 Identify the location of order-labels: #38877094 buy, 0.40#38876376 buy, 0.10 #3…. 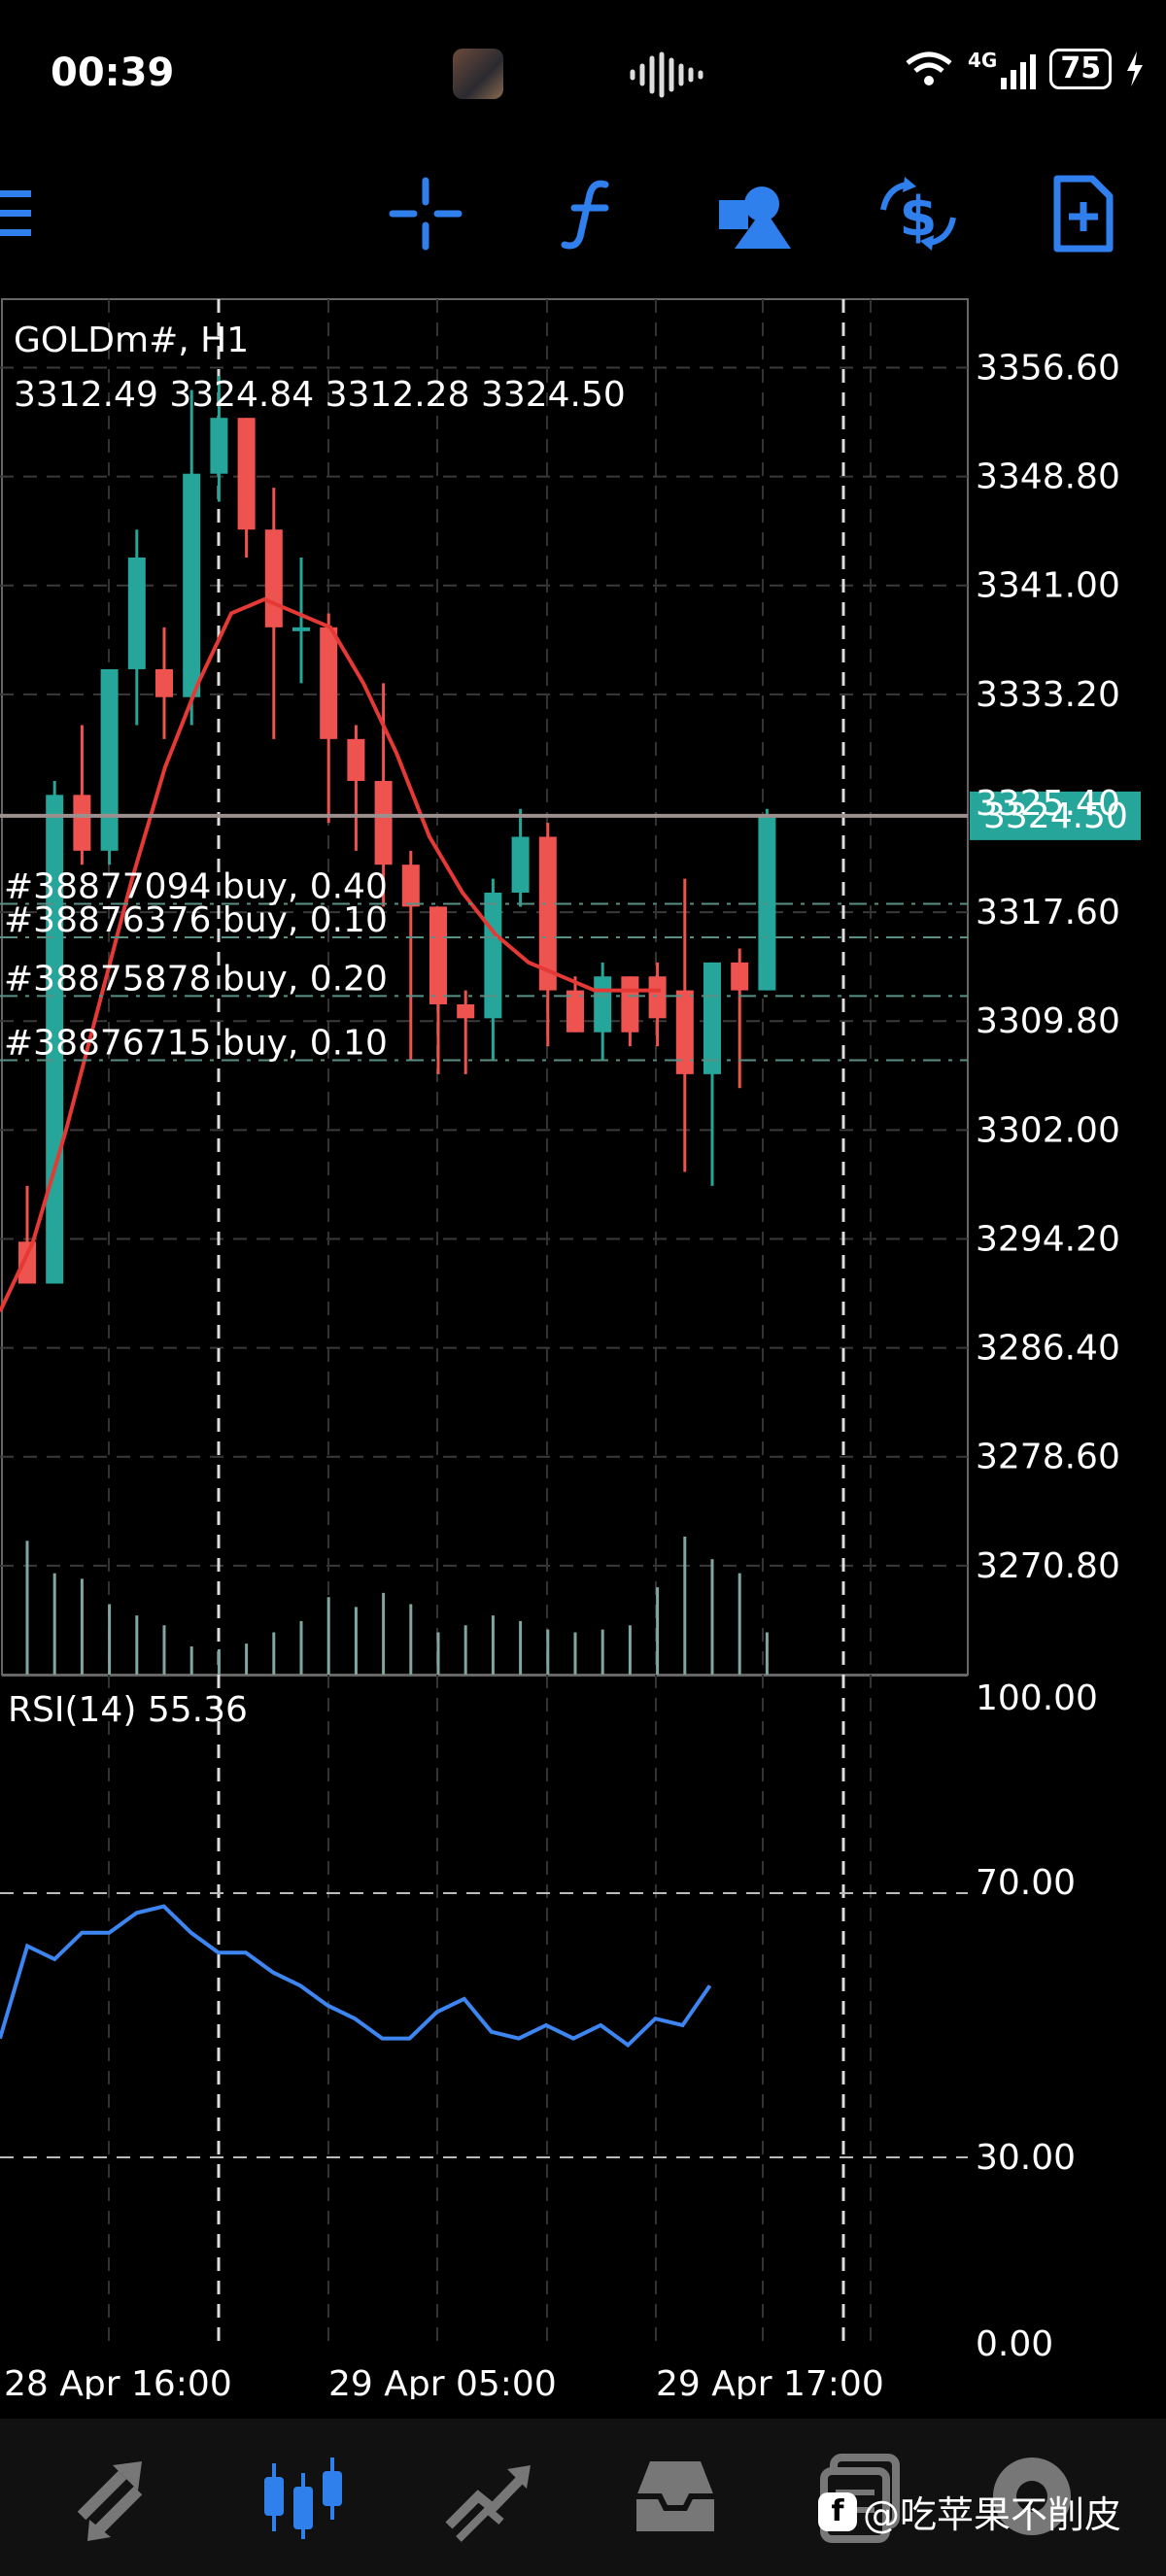
(196, 964).